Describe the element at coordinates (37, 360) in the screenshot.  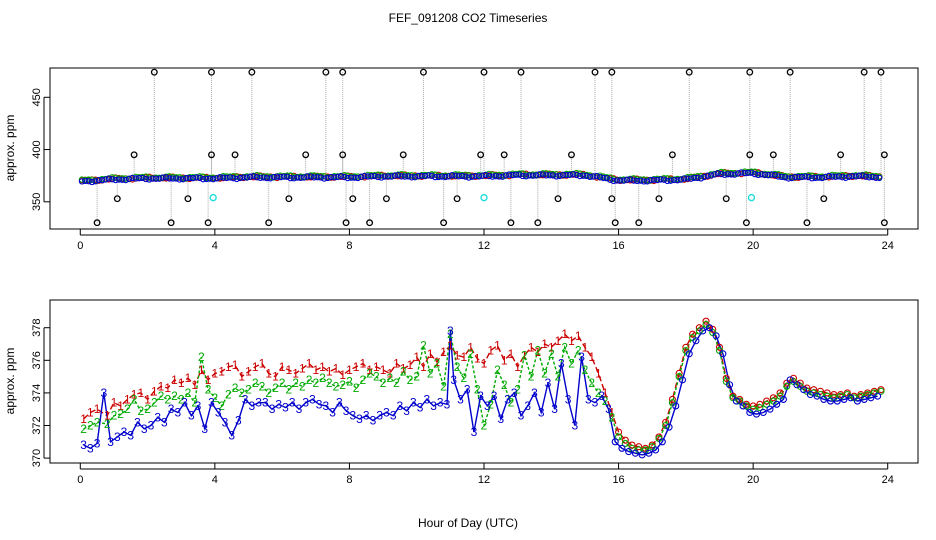
I see `bottom-y-tick-label: 376` at that location.